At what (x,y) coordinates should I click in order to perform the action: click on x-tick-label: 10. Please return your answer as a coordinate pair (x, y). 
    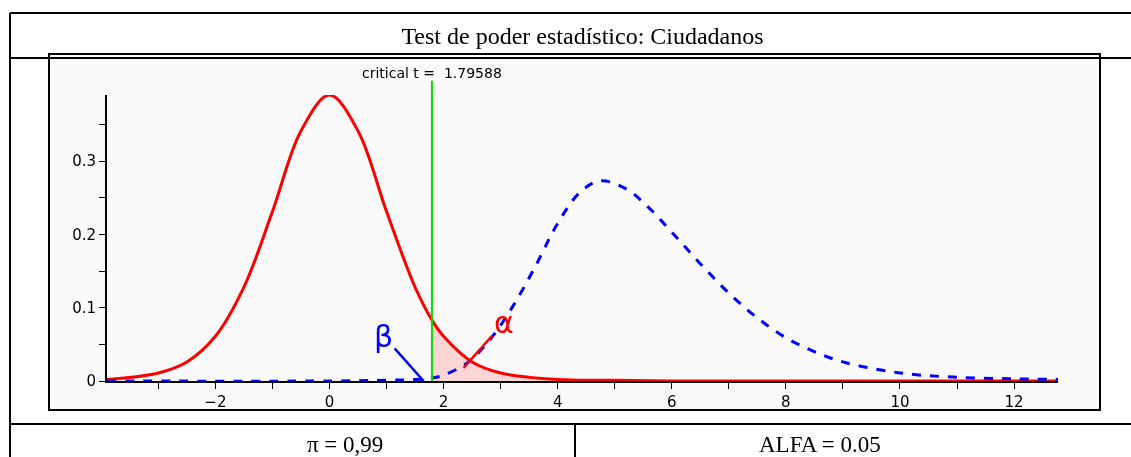
    Looking at the image, I should click on (900, 402).